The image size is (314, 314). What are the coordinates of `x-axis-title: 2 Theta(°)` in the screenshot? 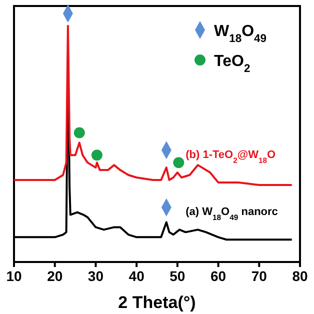 It's located at (157, 302).